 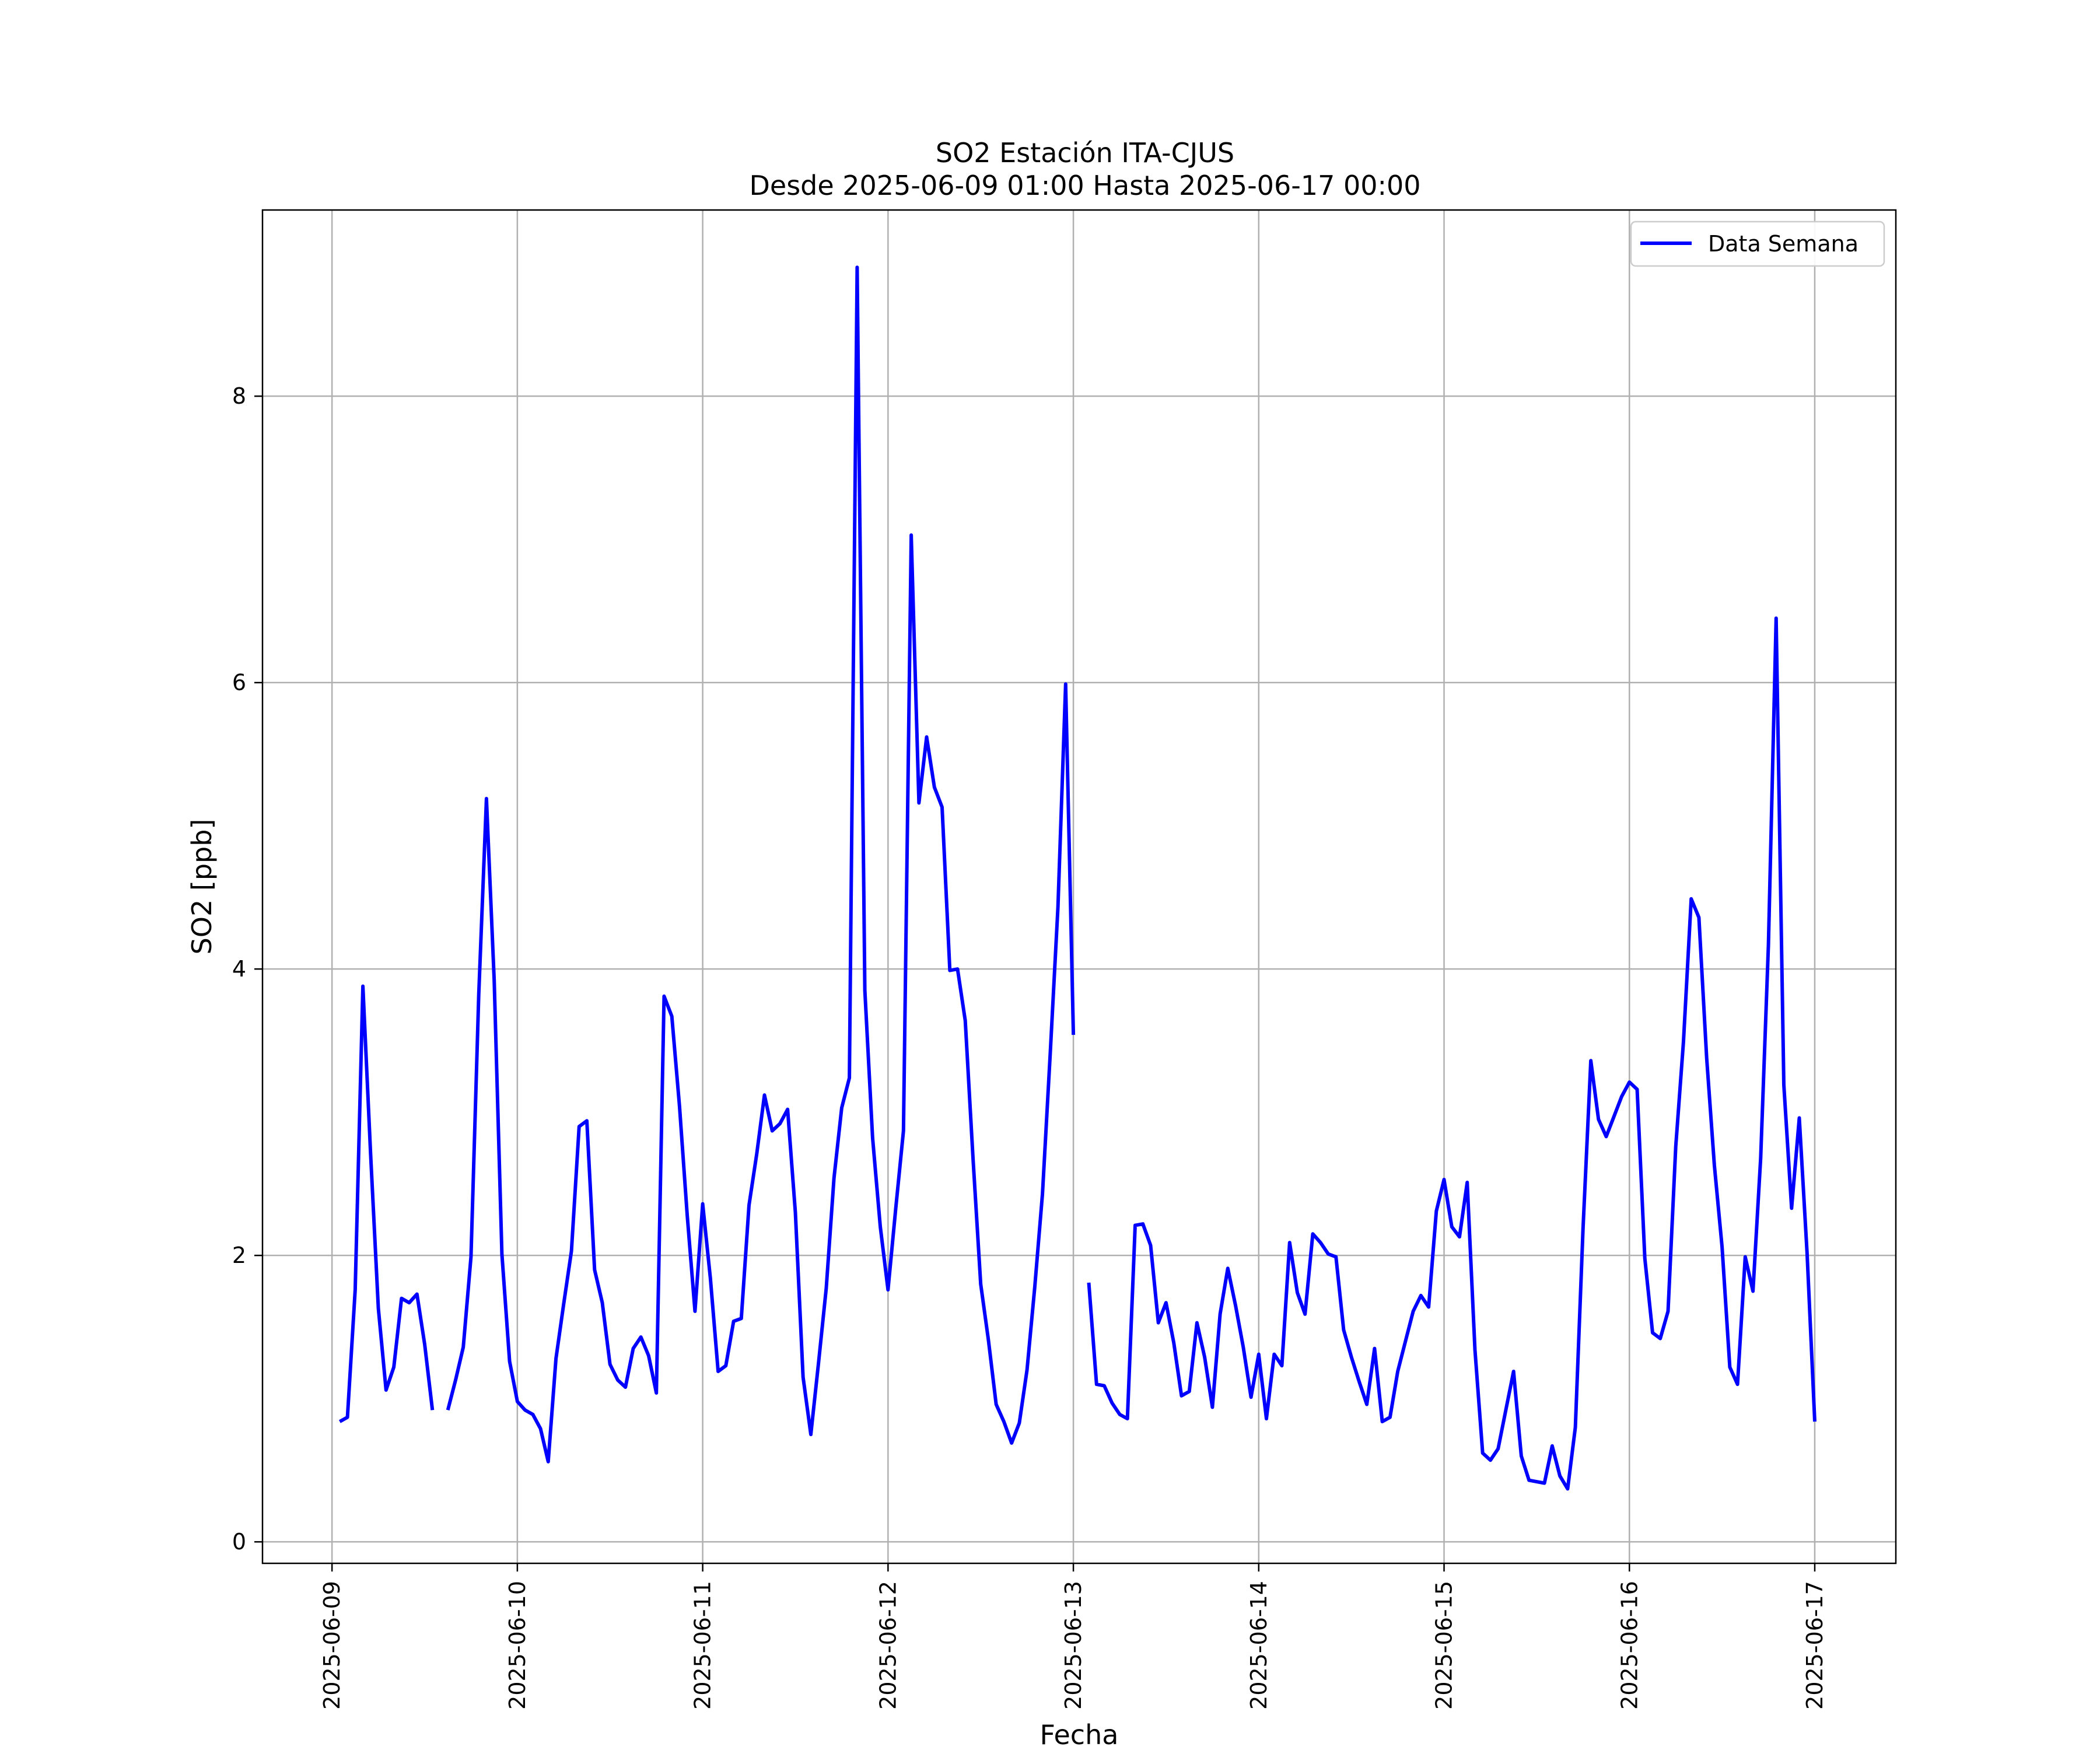 What do you see at coordinates (1444, 1645) in the screenshot?
I see `x-tick-label: 2025-06-15` at bounding box center [1444, 1645].